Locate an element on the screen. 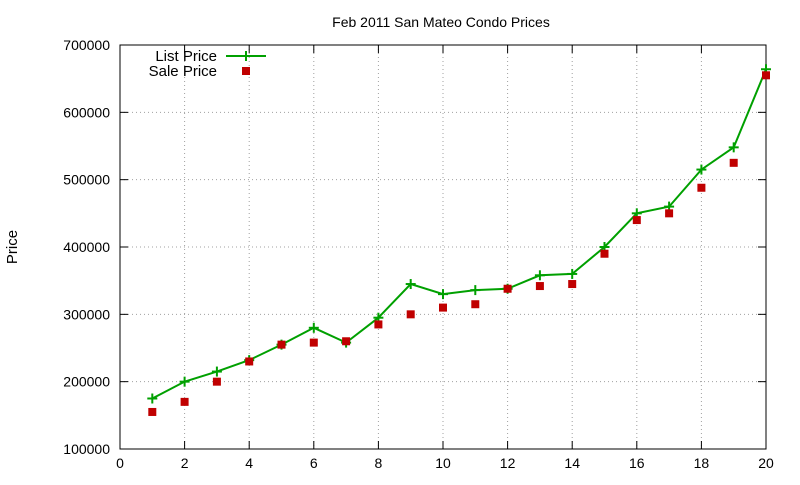  legend-marker-list-price is located at coordinates (246, 56).